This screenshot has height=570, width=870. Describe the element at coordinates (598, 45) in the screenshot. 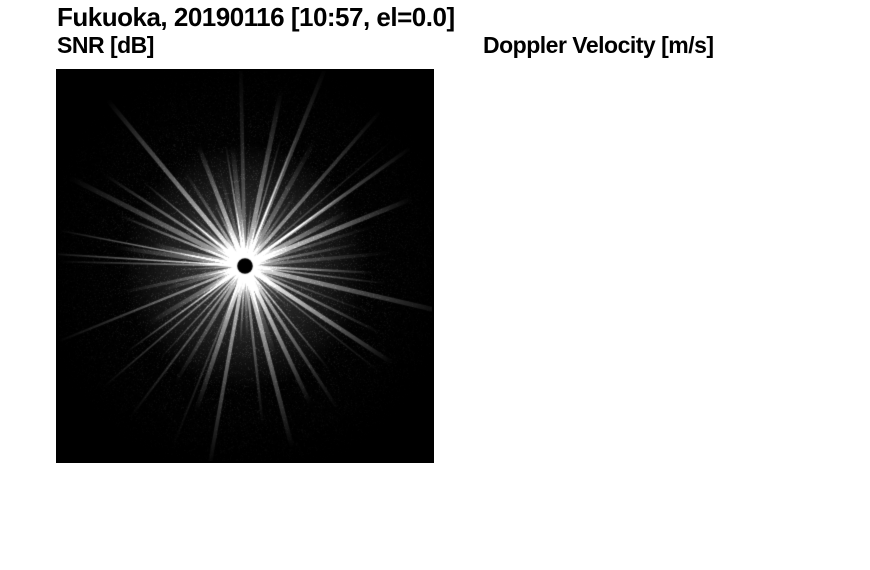

I see `doppler-panel-title: Doppler Velocity [m/s]` at that location.